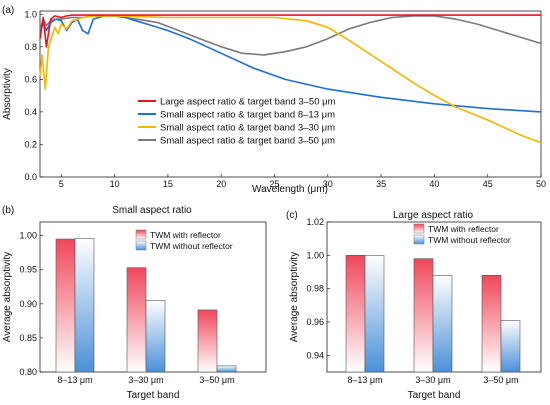  Describe the element at coordinates (74, 380) in the screenshot. I see `panel-b-category-label: 8–13 μm` at that location.